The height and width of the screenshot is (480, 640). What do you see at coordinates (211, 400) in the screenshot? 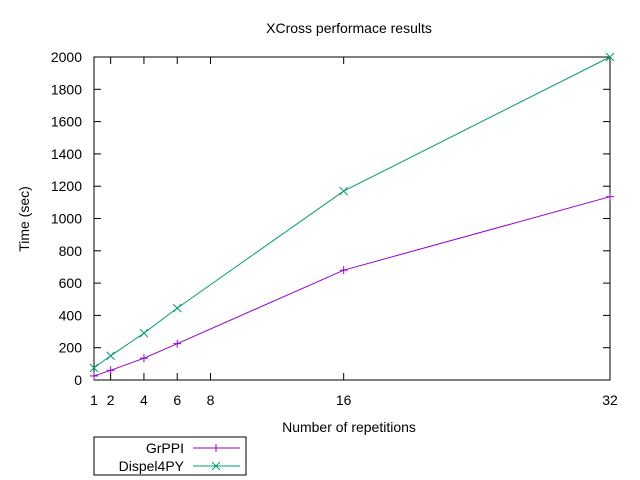
I see `x-tick-label: 8` at bounding box center [211, 400].